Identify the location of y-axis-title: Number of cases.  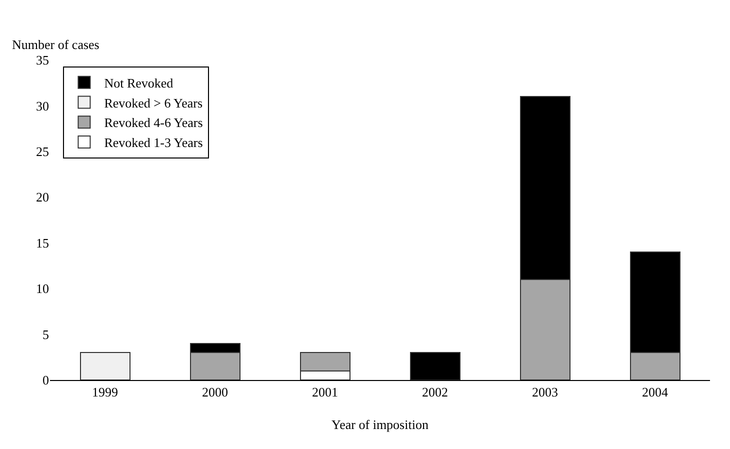
(56, 44).